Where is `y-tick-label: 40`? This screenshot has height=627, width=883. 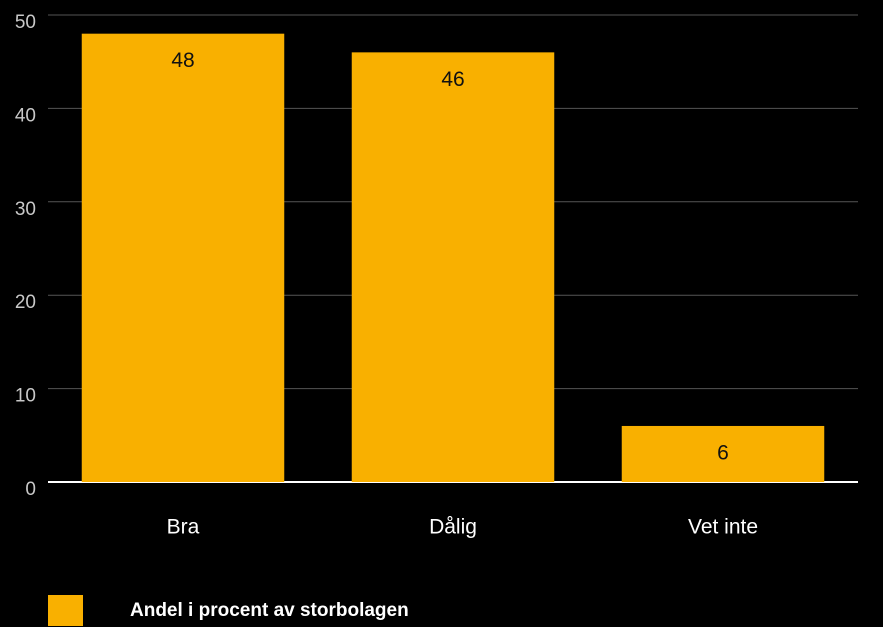
y-tick-label: 40 is located at coordinates (25, 115).